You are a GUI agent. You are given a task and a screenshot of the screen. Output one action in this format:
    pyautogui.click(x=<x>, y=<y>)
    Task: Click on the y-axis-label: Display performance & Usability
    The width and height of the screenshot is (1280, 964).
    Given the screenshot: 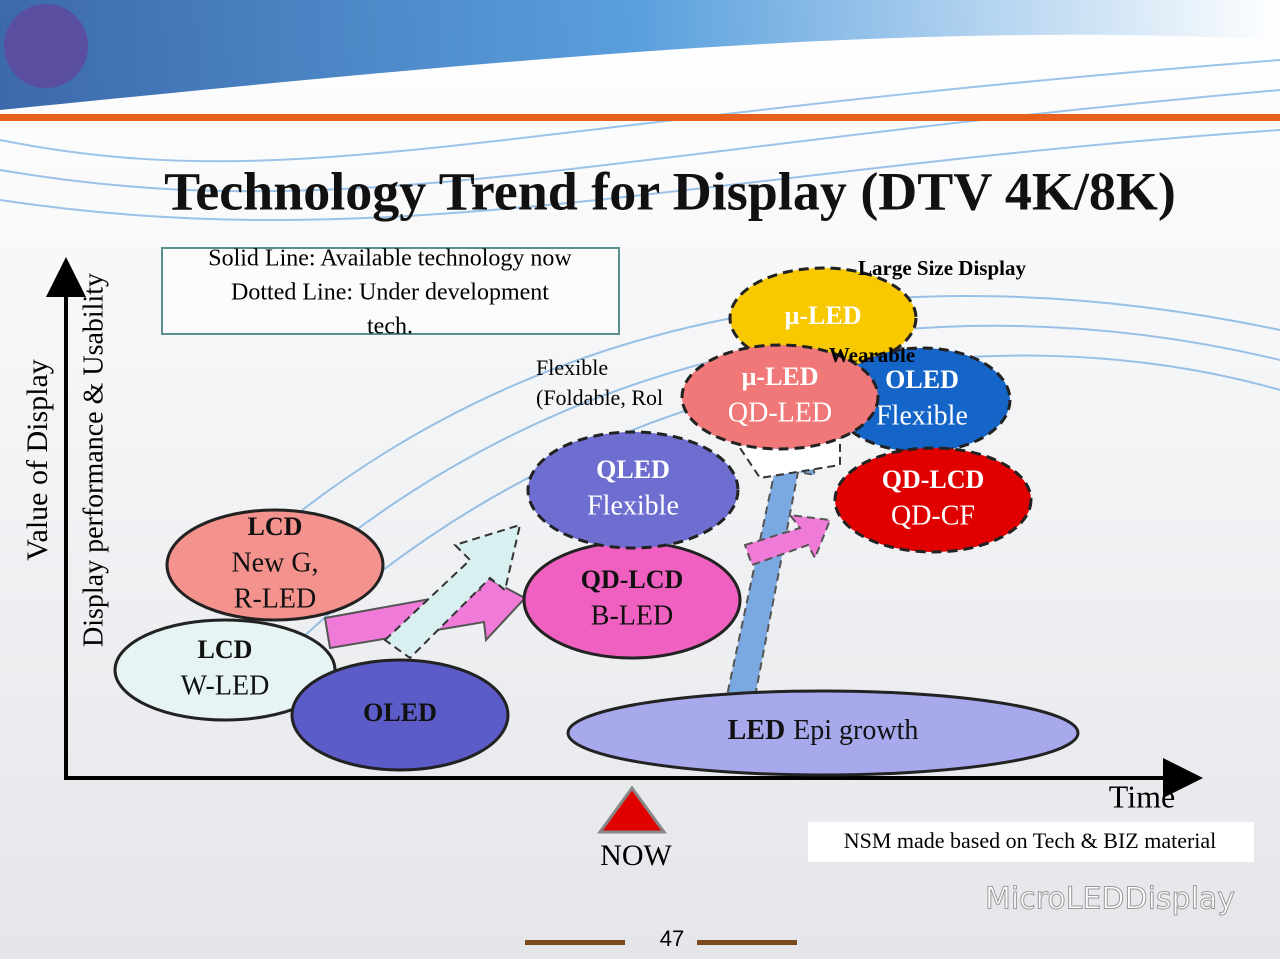 What is the action you would take?
    pyautogui.click(x=93, y=460)
    